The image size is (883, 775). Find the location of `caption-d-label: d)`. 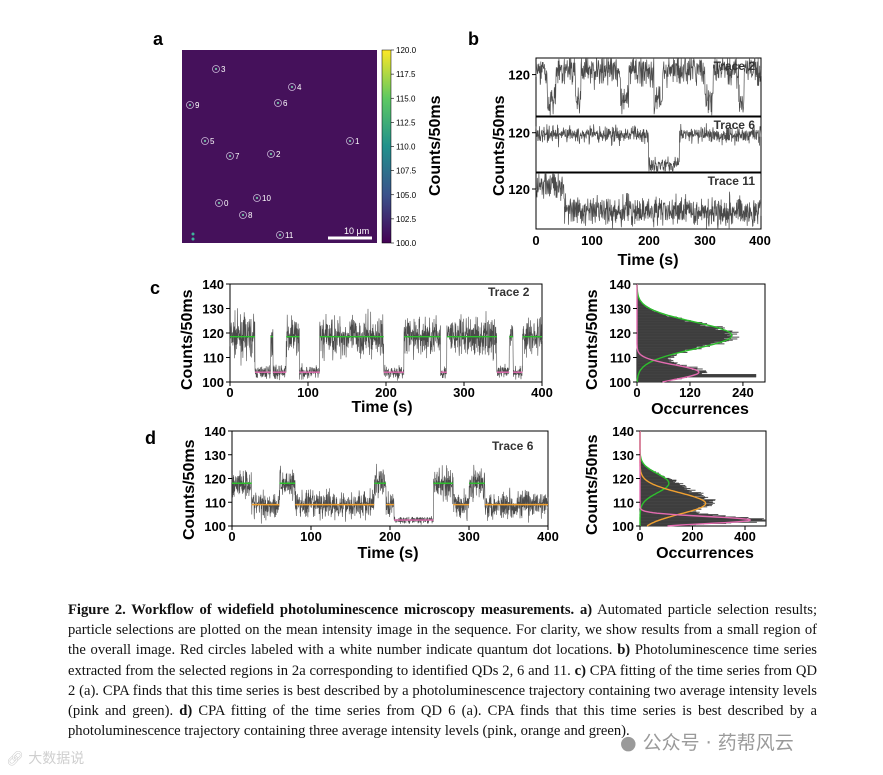

caption-d-label: d) is located at coordinates (186, 711).